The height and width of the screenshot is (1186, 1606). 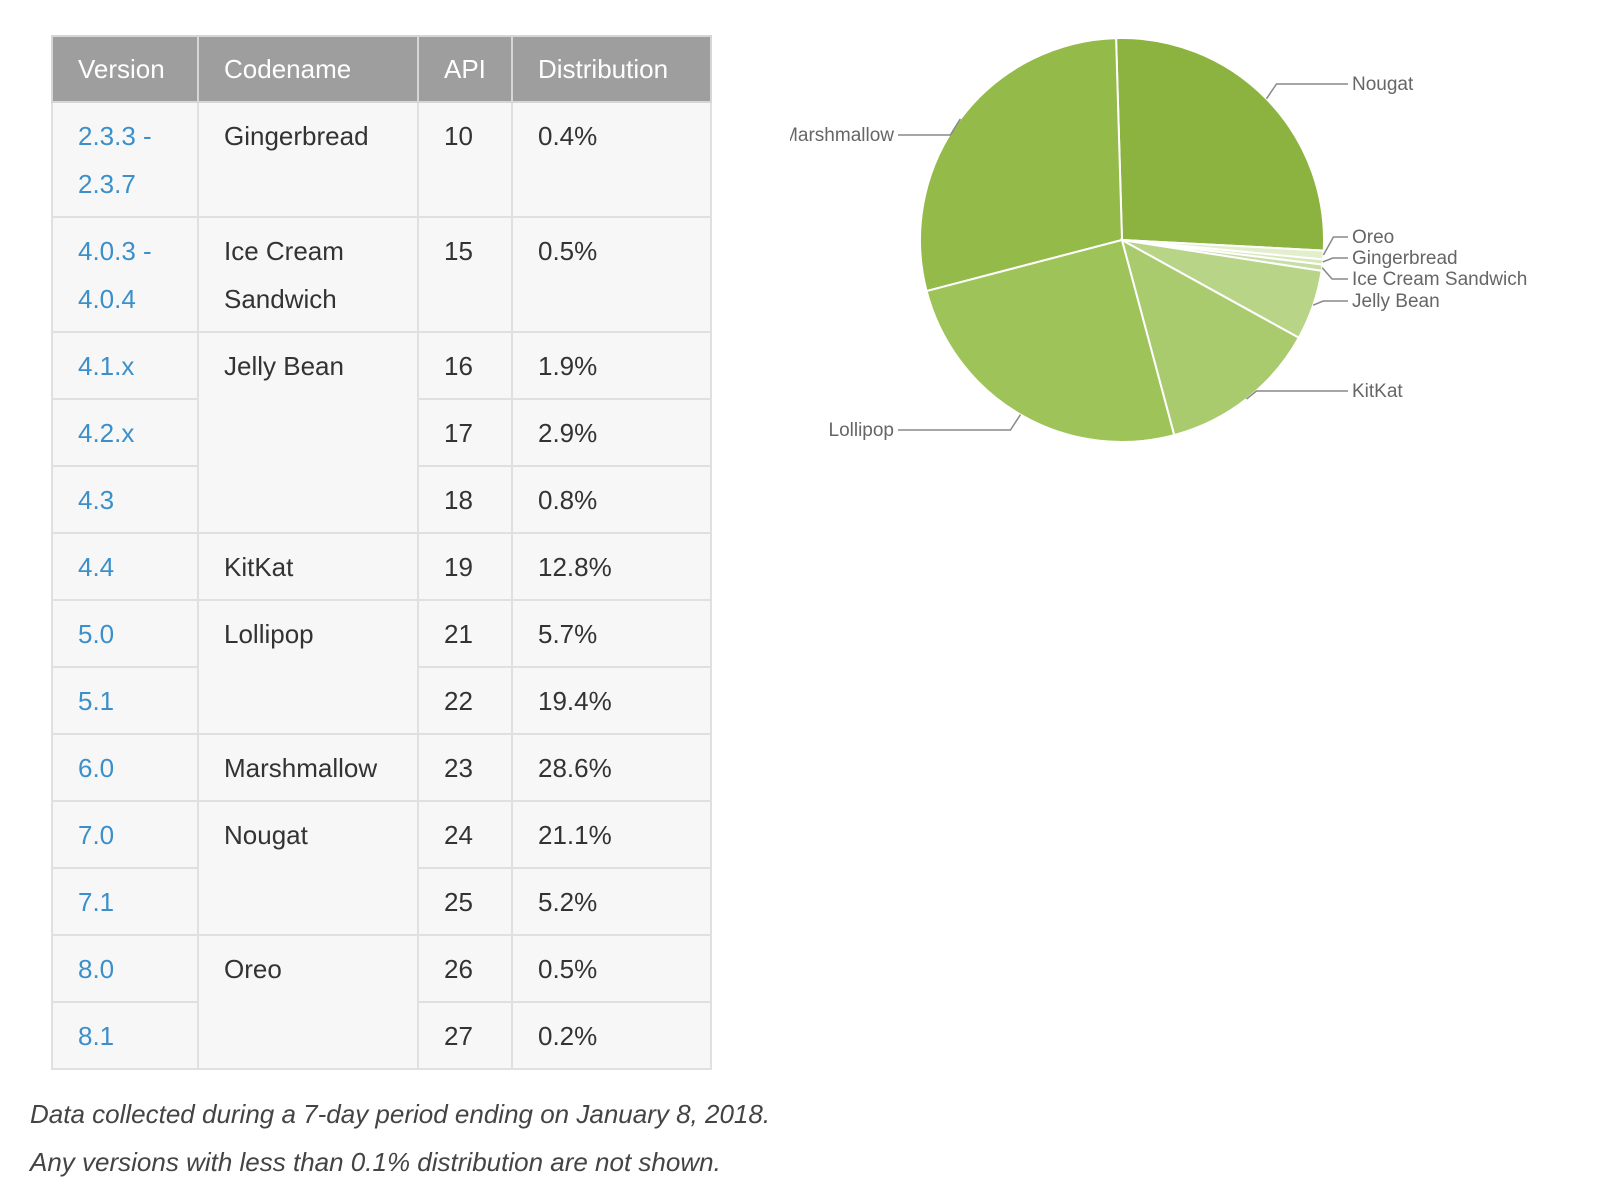 I want to click on version-link: 8.1, so click(x=96, y=1036).